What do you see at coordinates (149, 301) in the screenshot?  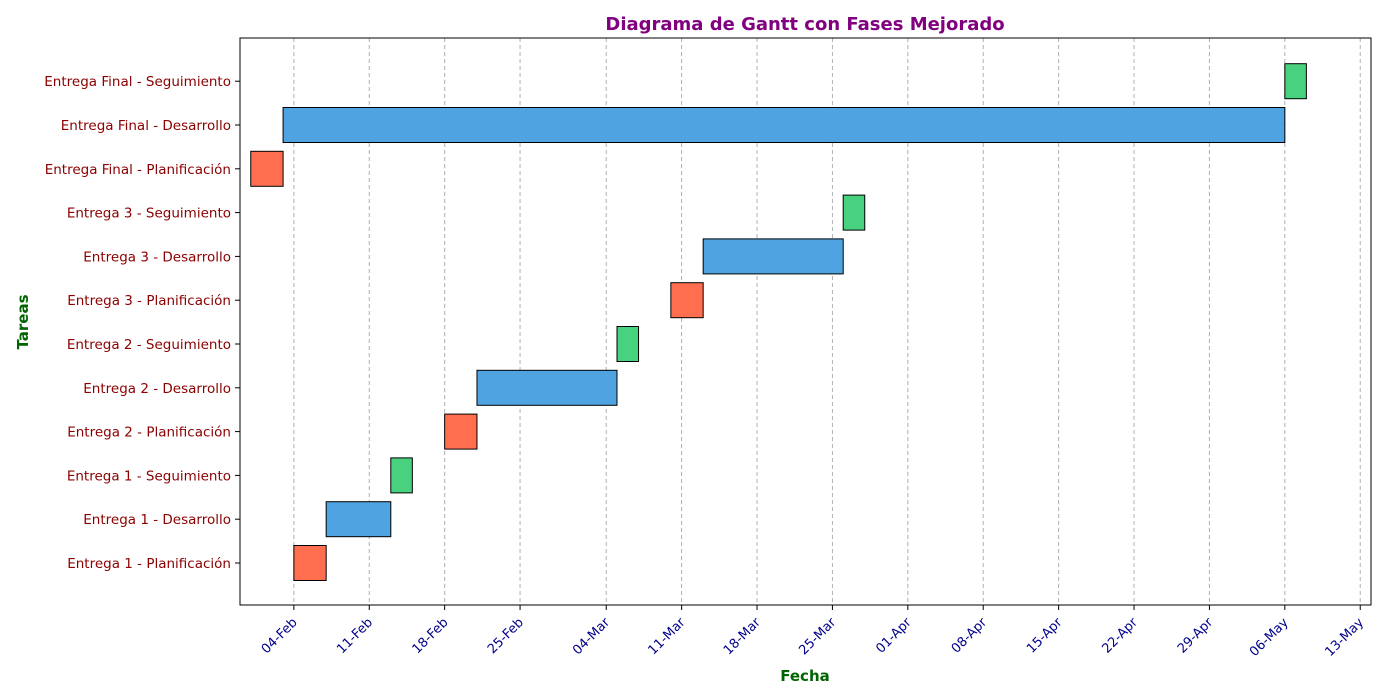 I see `y-tick-label: Entrega 3 - Planificación` at bounding box center [149, 301].